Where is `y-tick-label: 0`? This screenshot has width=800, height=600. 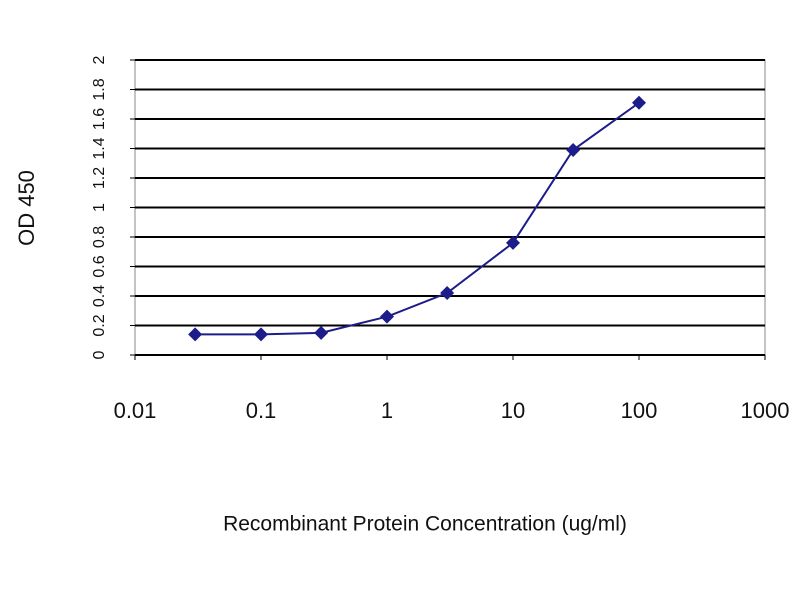
y-tick-label: 0 is located at coordinates (99, 354).